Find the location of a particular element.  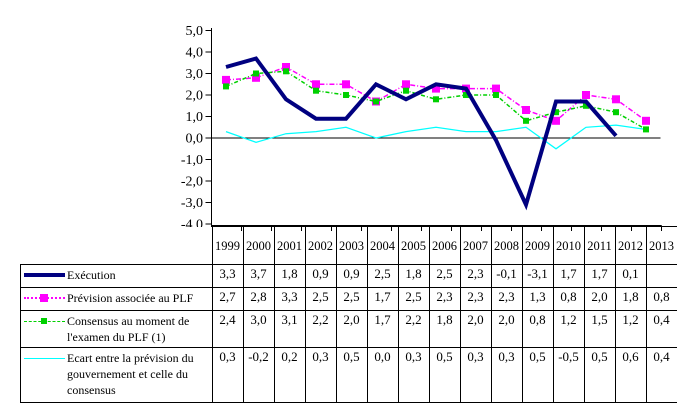

value-cell-prevision-plf: 1,7 is located at coordinates (382, 299).